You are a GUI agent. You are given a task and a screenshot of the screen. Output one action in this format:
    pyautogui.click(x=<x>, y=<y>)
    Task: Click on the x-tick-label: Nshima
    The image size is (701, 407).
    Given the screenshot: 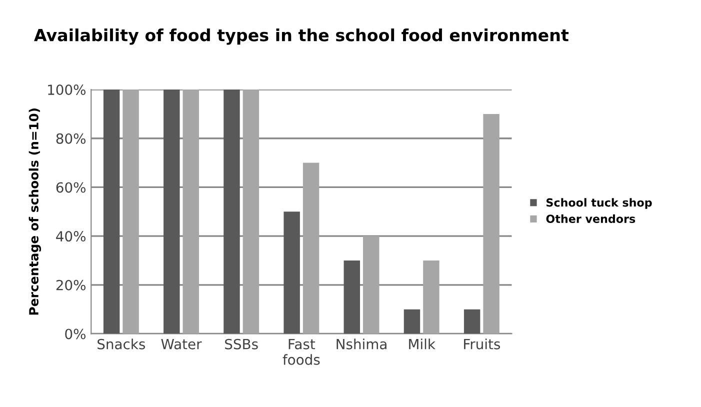 What is the action you would take?
    pyautogui.click(x=361, y=344)
    